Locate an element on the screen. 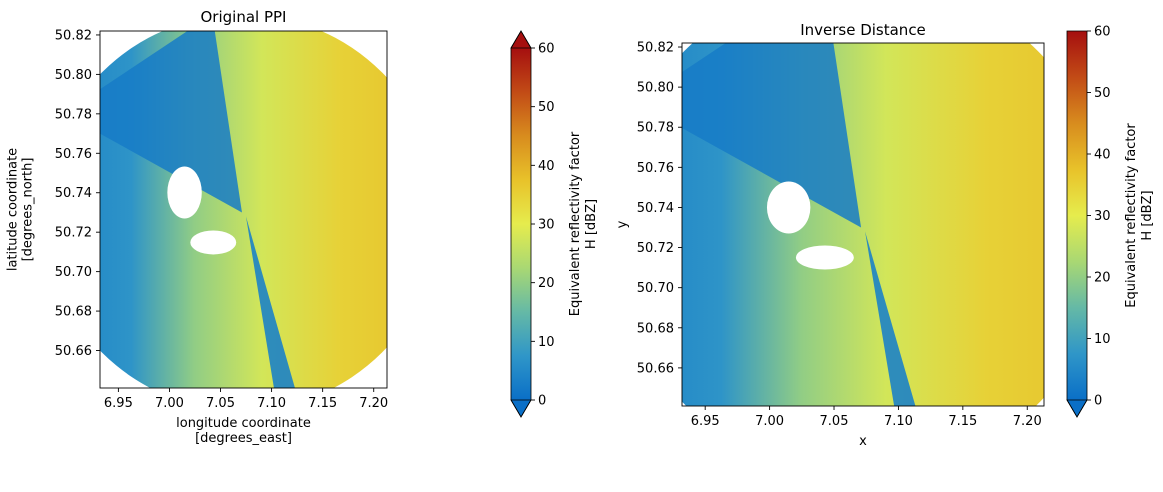 The width and height of the screenshot is (1163, 492). y-axis-label: [degrees_north] is located at coordinates (28, 210).